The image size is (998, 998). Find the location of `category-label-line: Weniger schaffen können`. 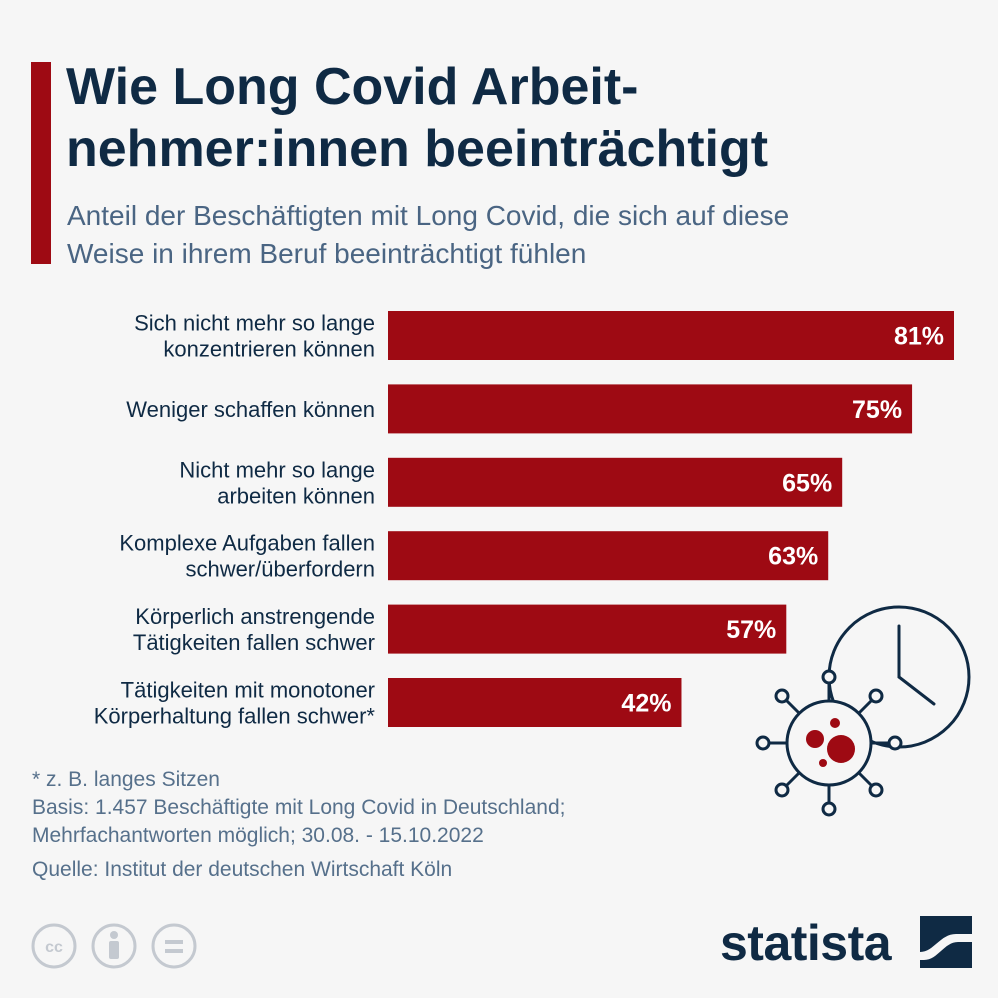

category-label-line: Weniger schaffen können is located at coordinates (250, 409).